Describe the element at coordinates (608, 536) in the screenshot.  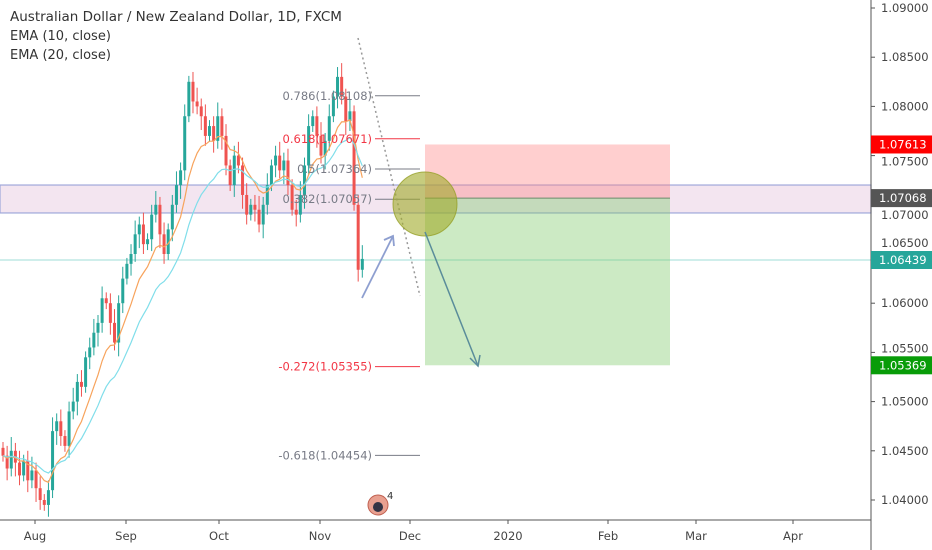
I see `time-tick-label: Feb` at that location.